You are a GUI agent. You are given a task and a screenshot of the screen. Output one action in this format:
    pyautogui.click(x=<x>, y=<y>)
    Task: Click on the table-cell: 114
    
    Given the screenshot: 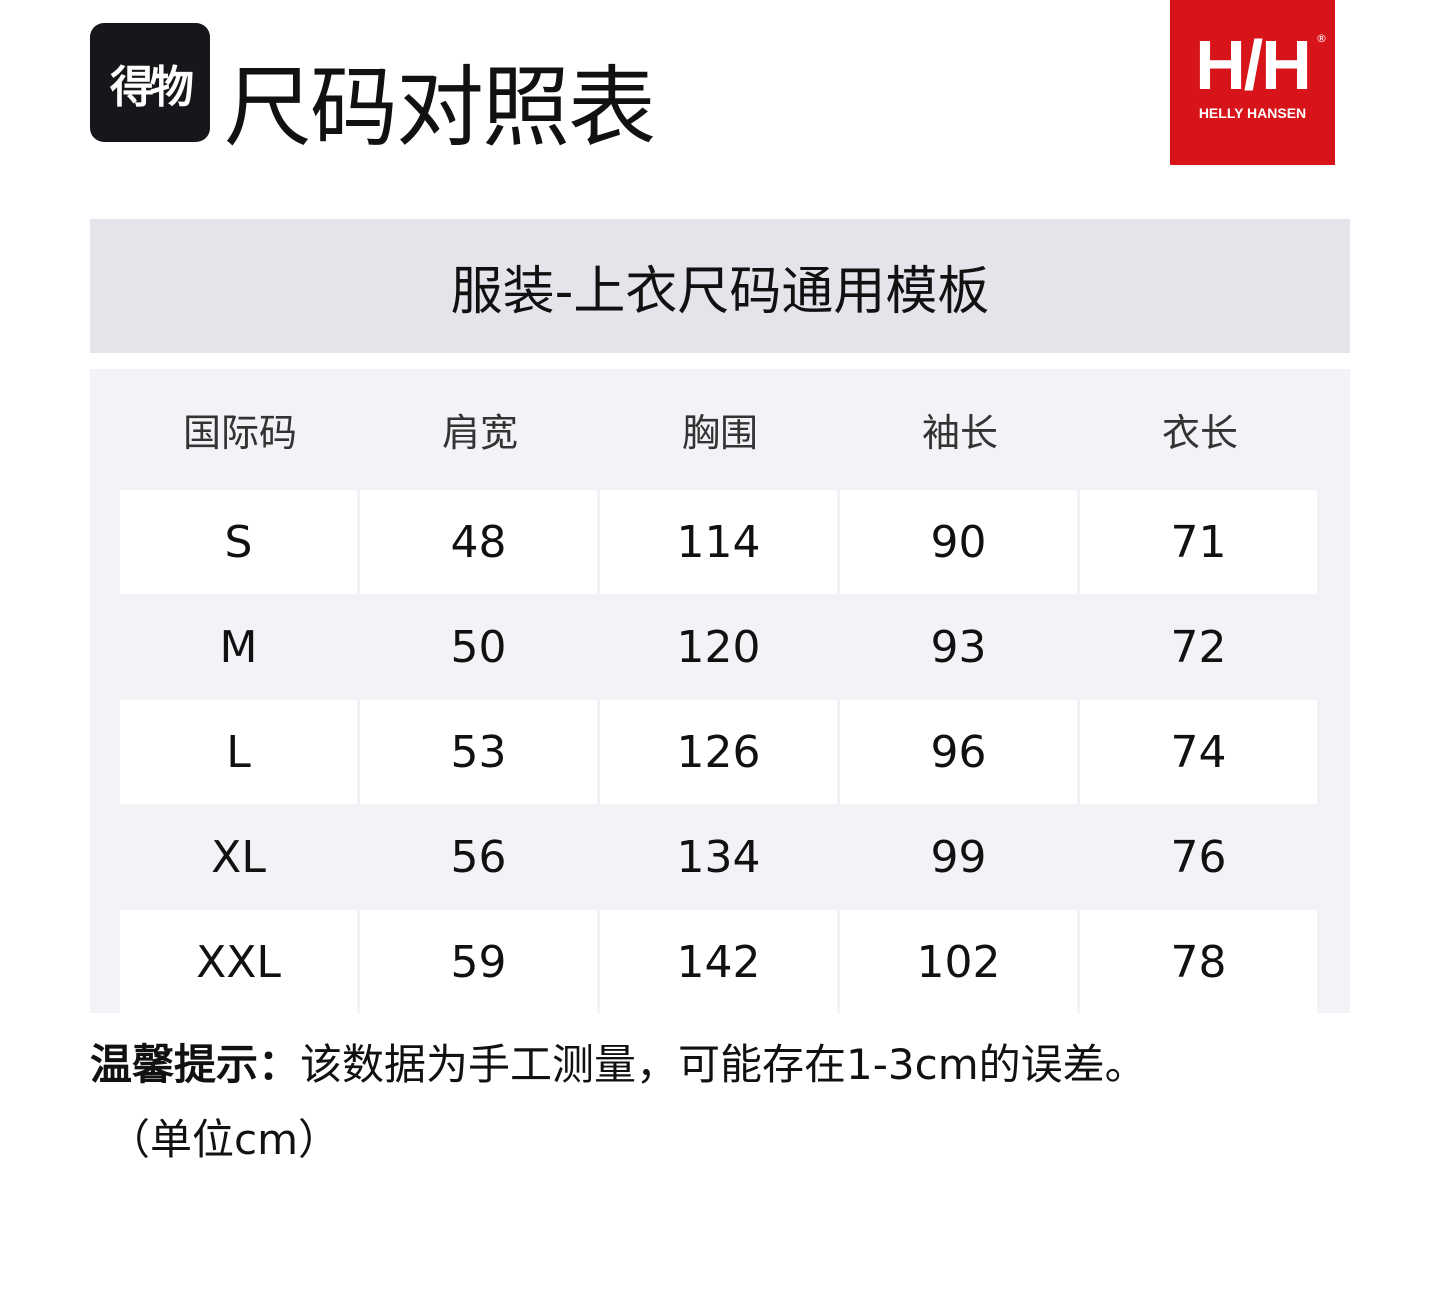 What is the action you would take?
    pyautogui.click(x=718, y=542)
    